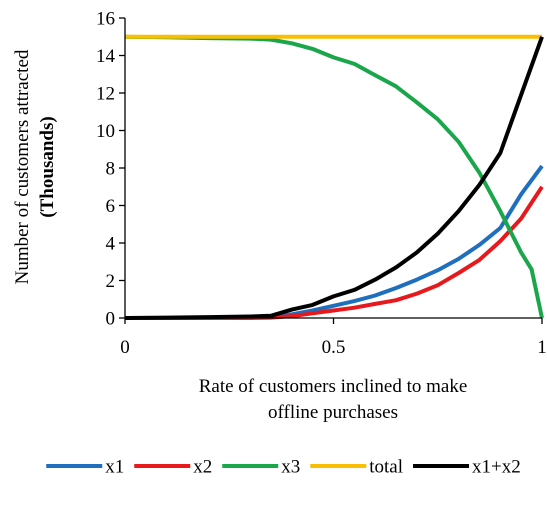 This screenshot has height=510, width=547. Describe the element at coordinates (114, 467) in the screenshot. I see `legend-label-x1: x1` at that location.